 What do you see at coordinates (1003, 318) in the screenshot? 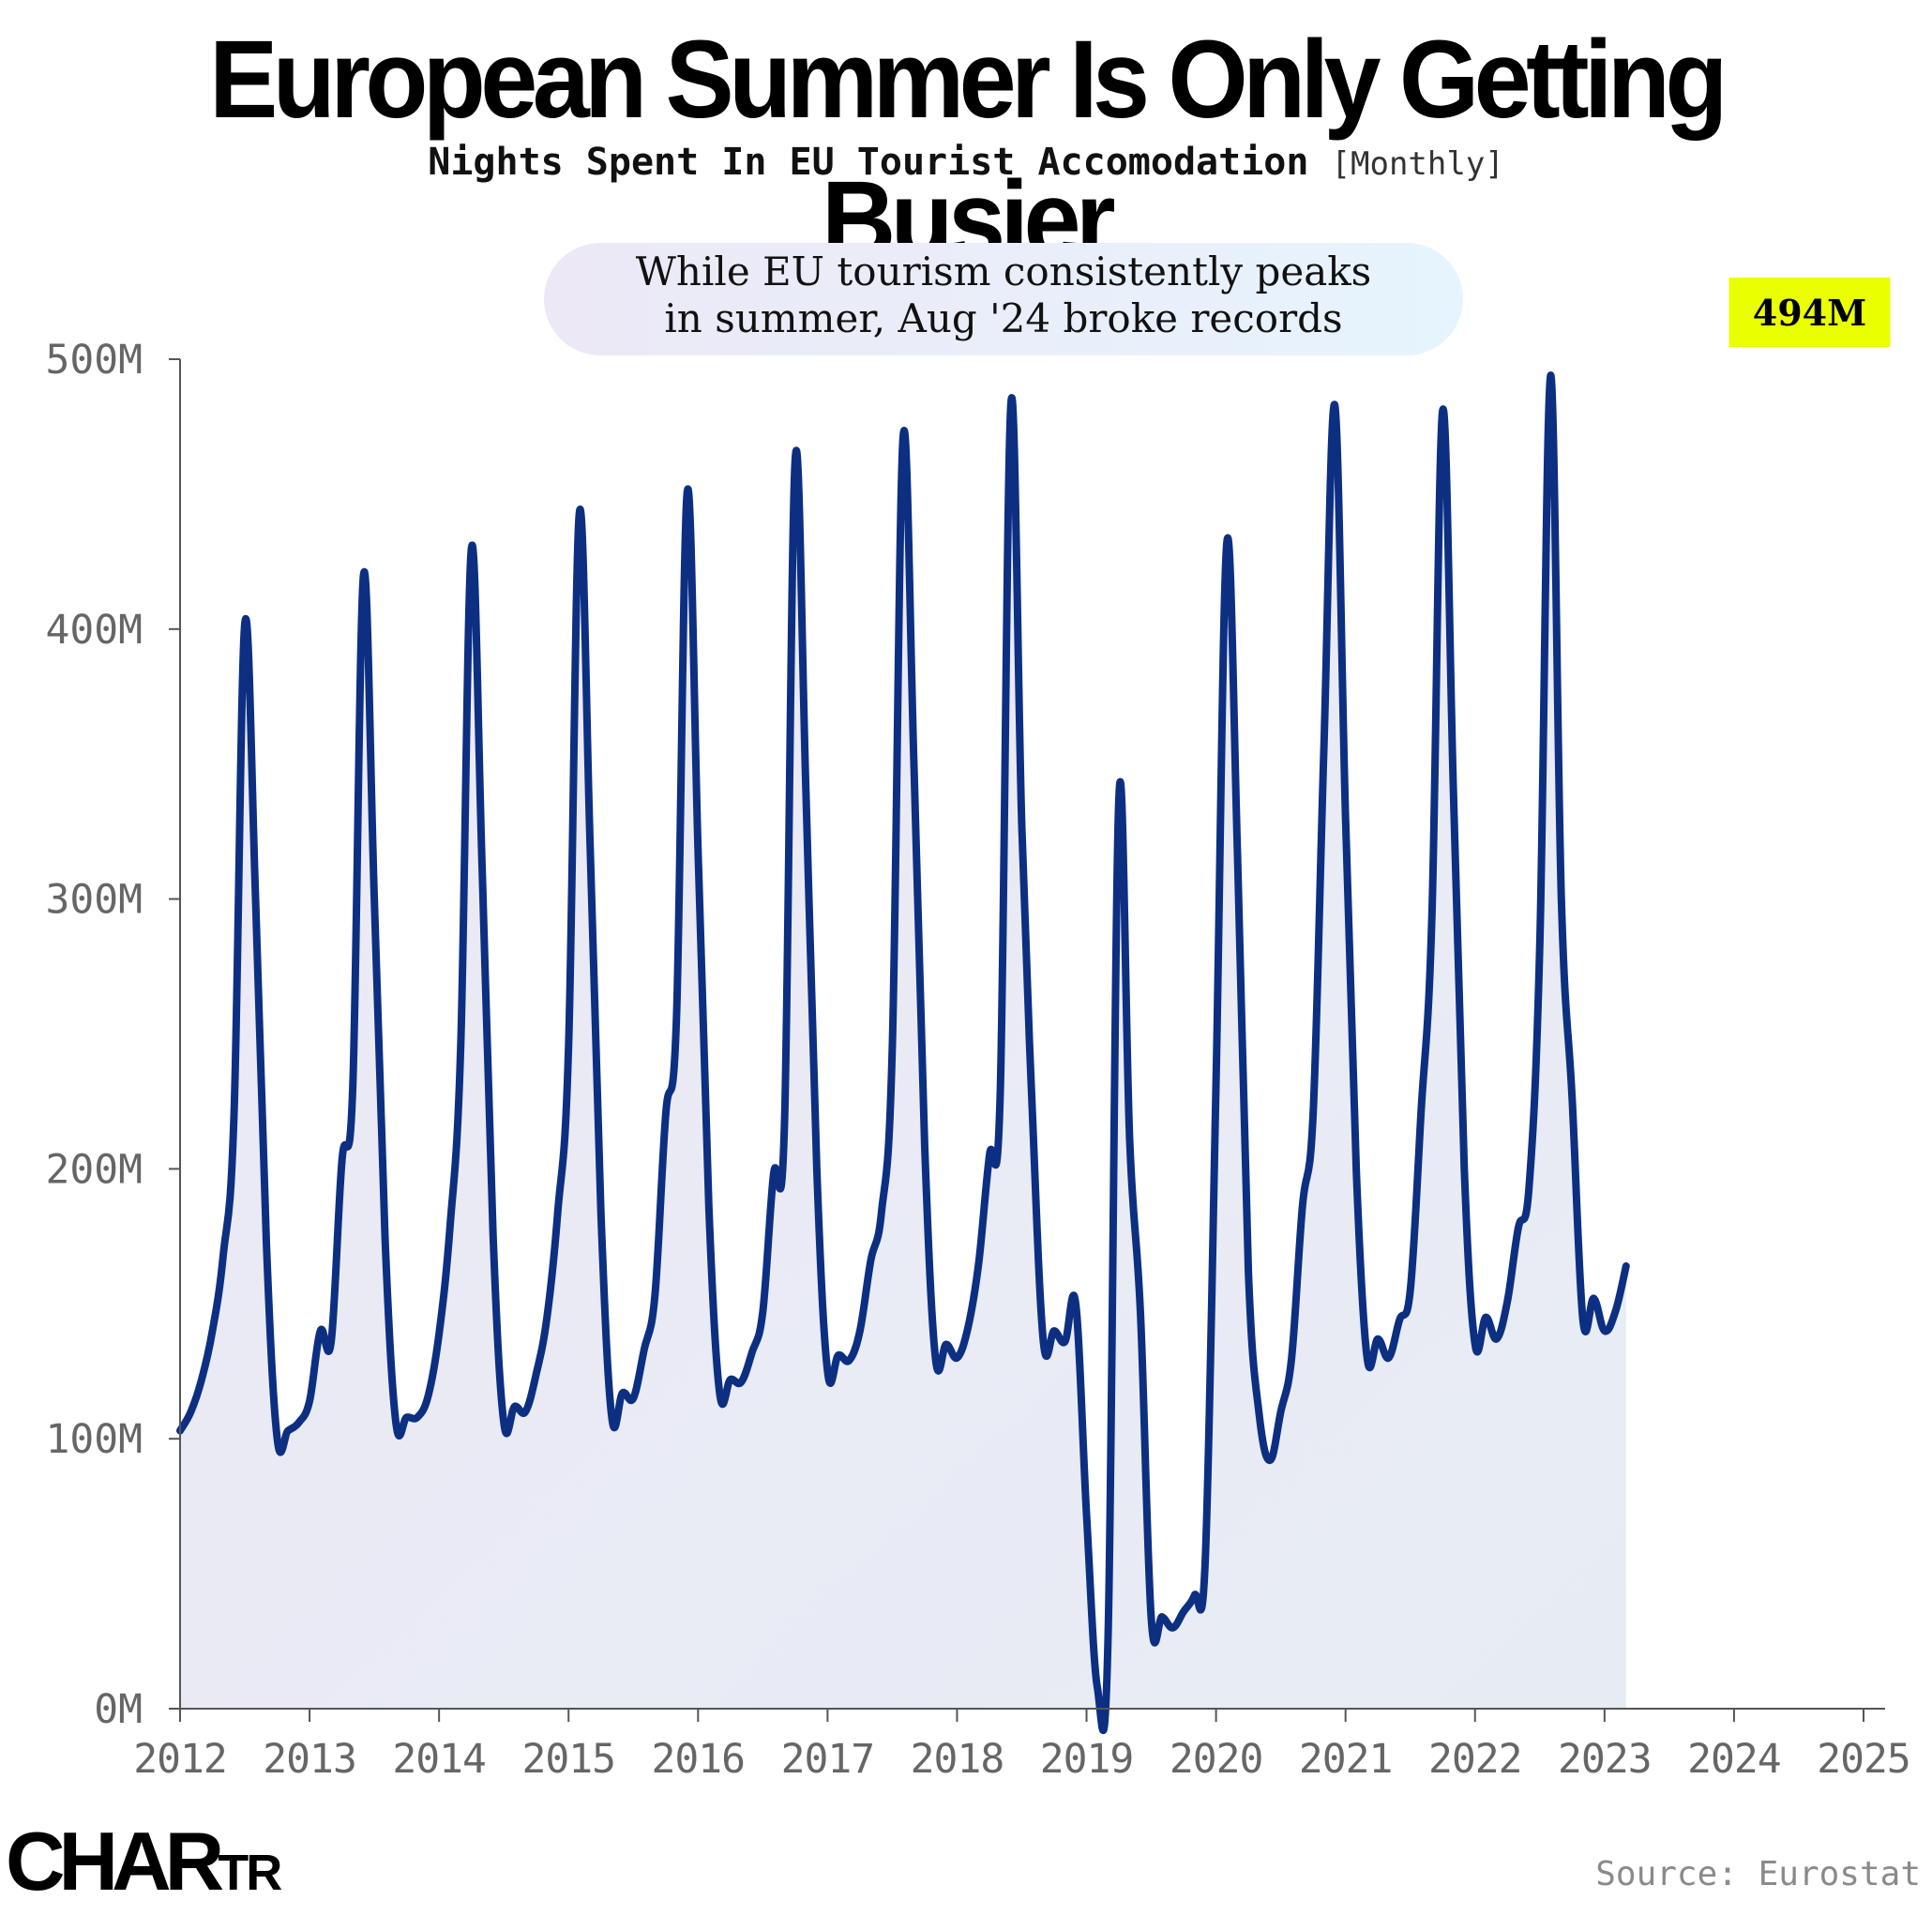
I see `annotation-line-2: in summer, Aug '24 broke records` at bounding box center [1003, 318].